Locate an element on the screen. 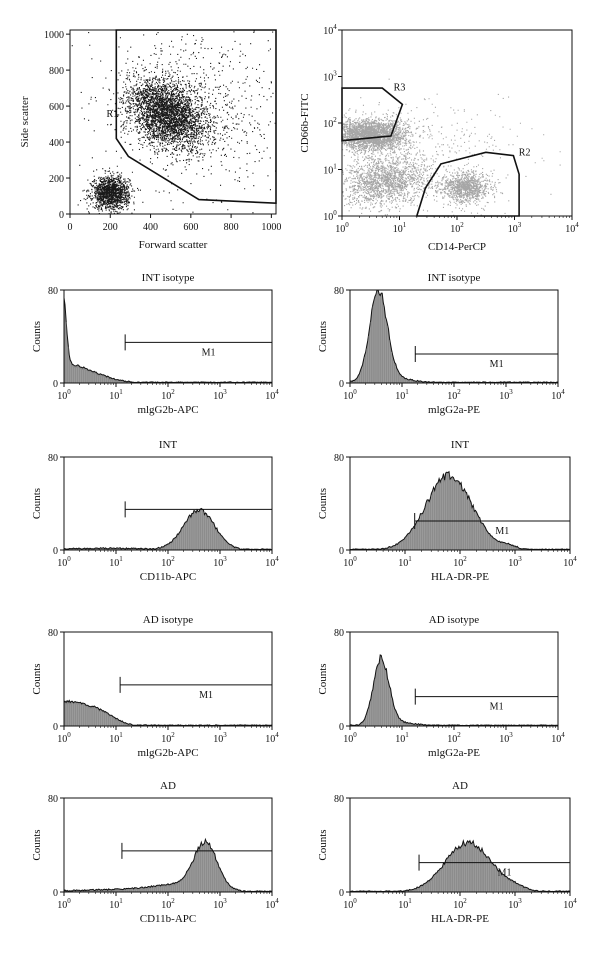 The width and height of the screenshot is (600, 960). y-tick-label: 10² is located at coordinates (330, 123).